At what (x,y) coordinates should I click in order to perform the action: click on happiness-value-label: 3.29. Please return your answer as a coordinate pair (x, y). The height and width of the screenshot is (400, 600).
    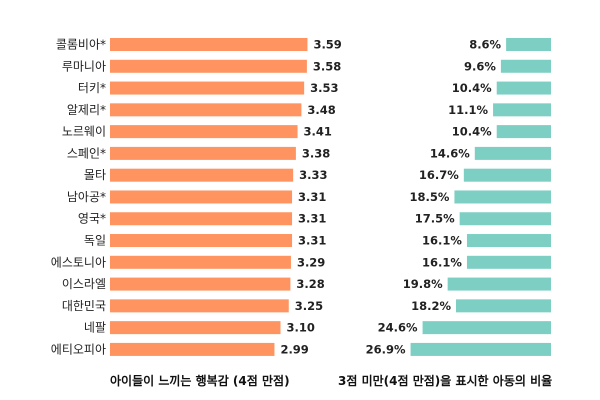
    Looking at the image, I should click on (311, 262).